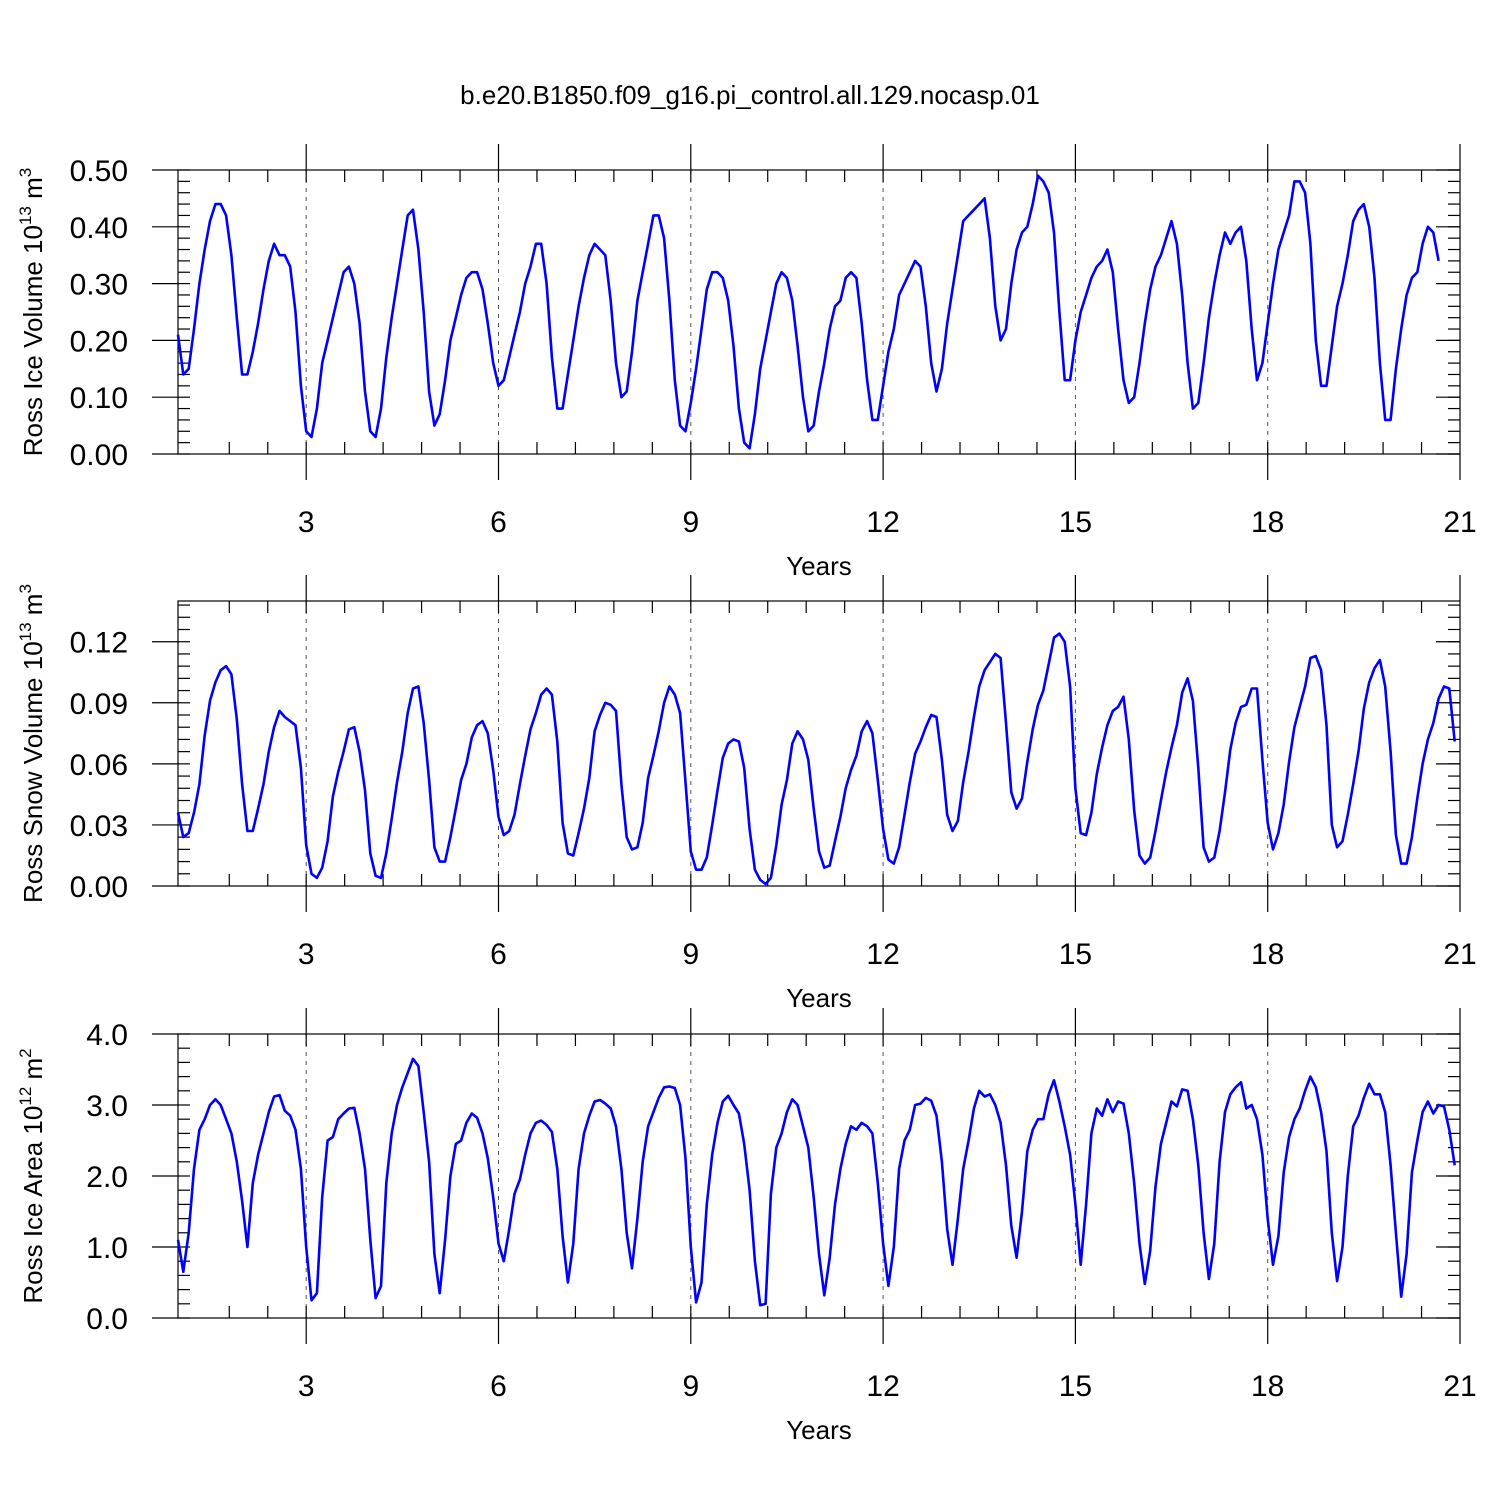  What do you see at coordinates (107, 1319) in the screenshot?
I see `y-tick-label: 0.0` at bounding box center [107, 1319].